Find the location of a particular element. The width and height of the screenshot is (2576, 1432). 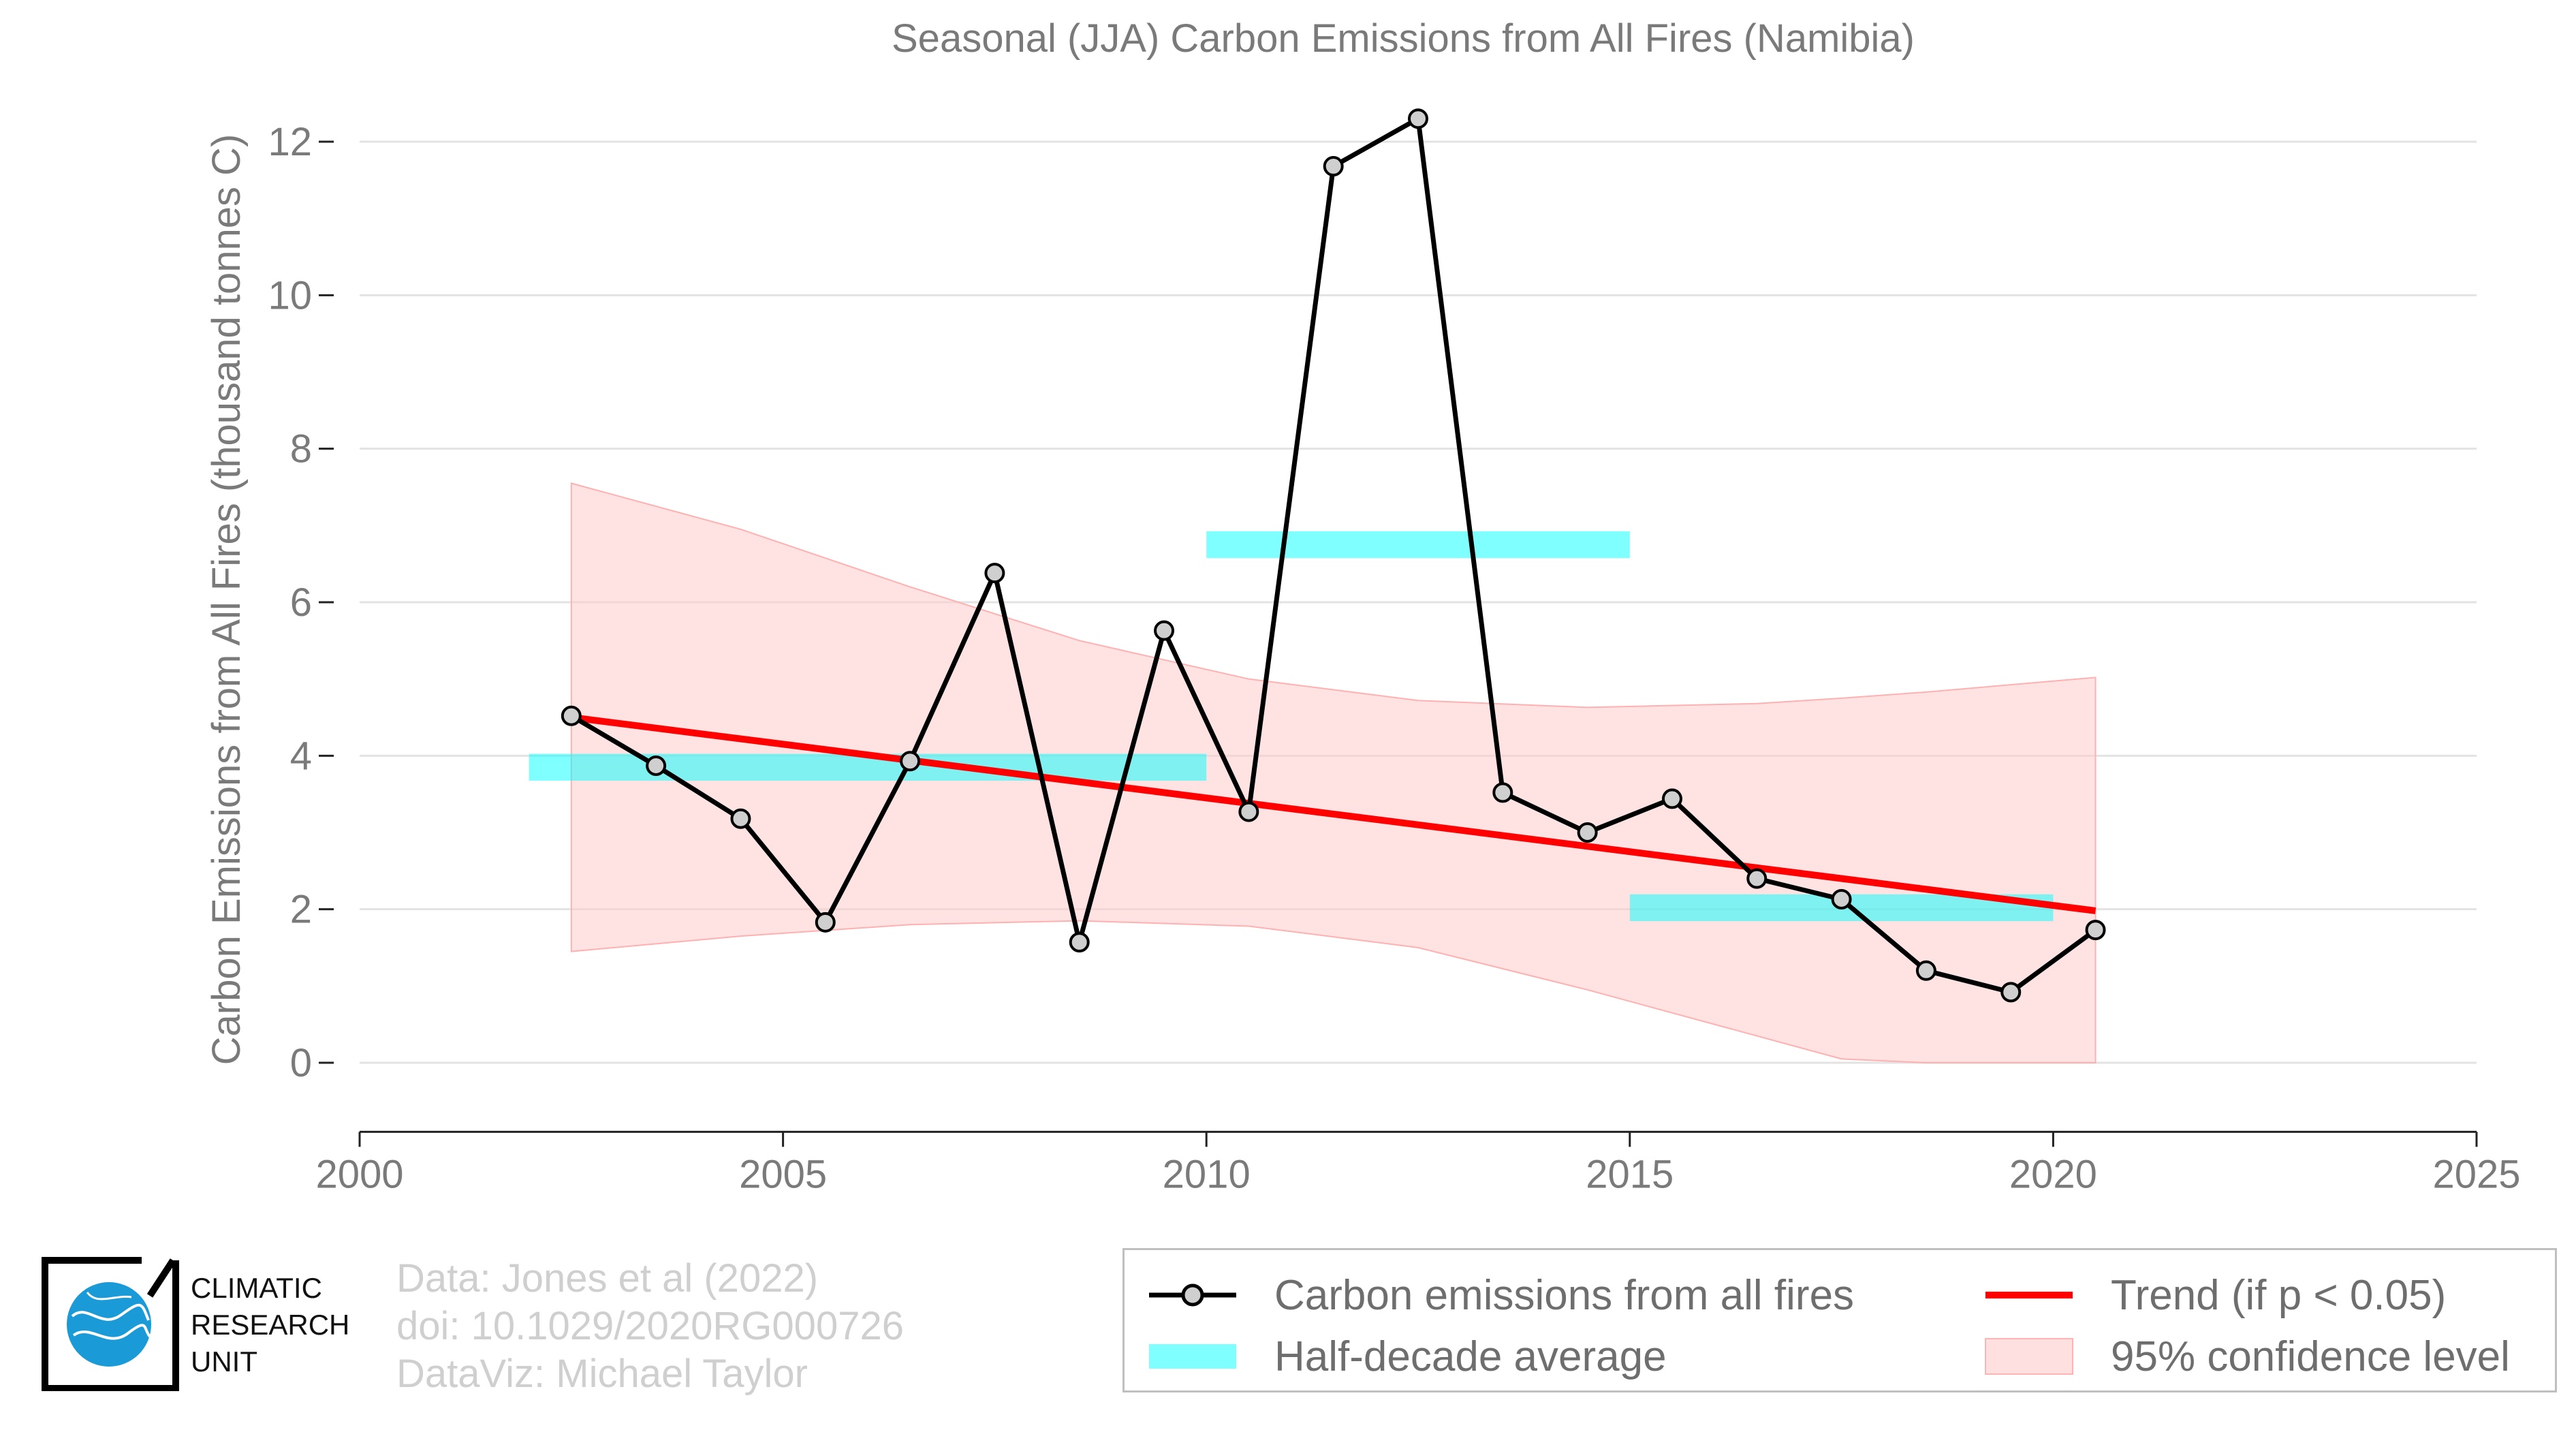

y-tick-label-10: 10 is located at coordinates (290, 295).